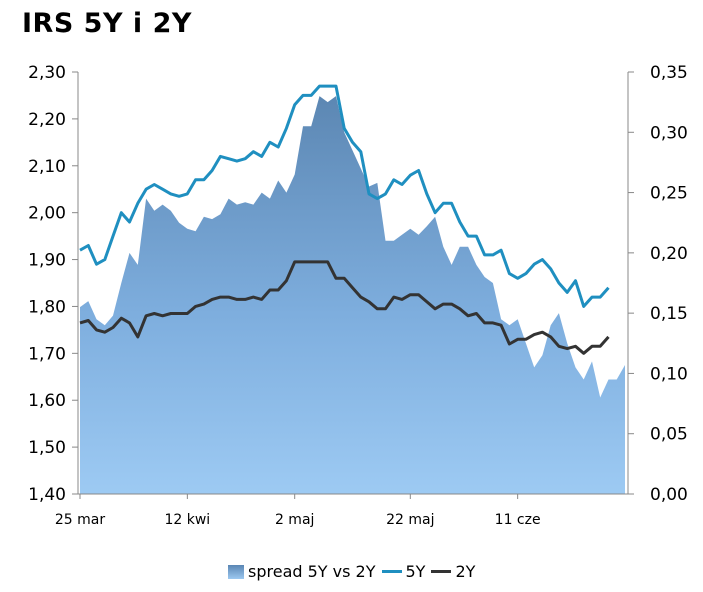 This screenshot has height=592, width=703. Describe the element at coordinates (312, 571) in the screenshot. I see `legend-label-spread: spread 5Y vs 2Y` at that location.